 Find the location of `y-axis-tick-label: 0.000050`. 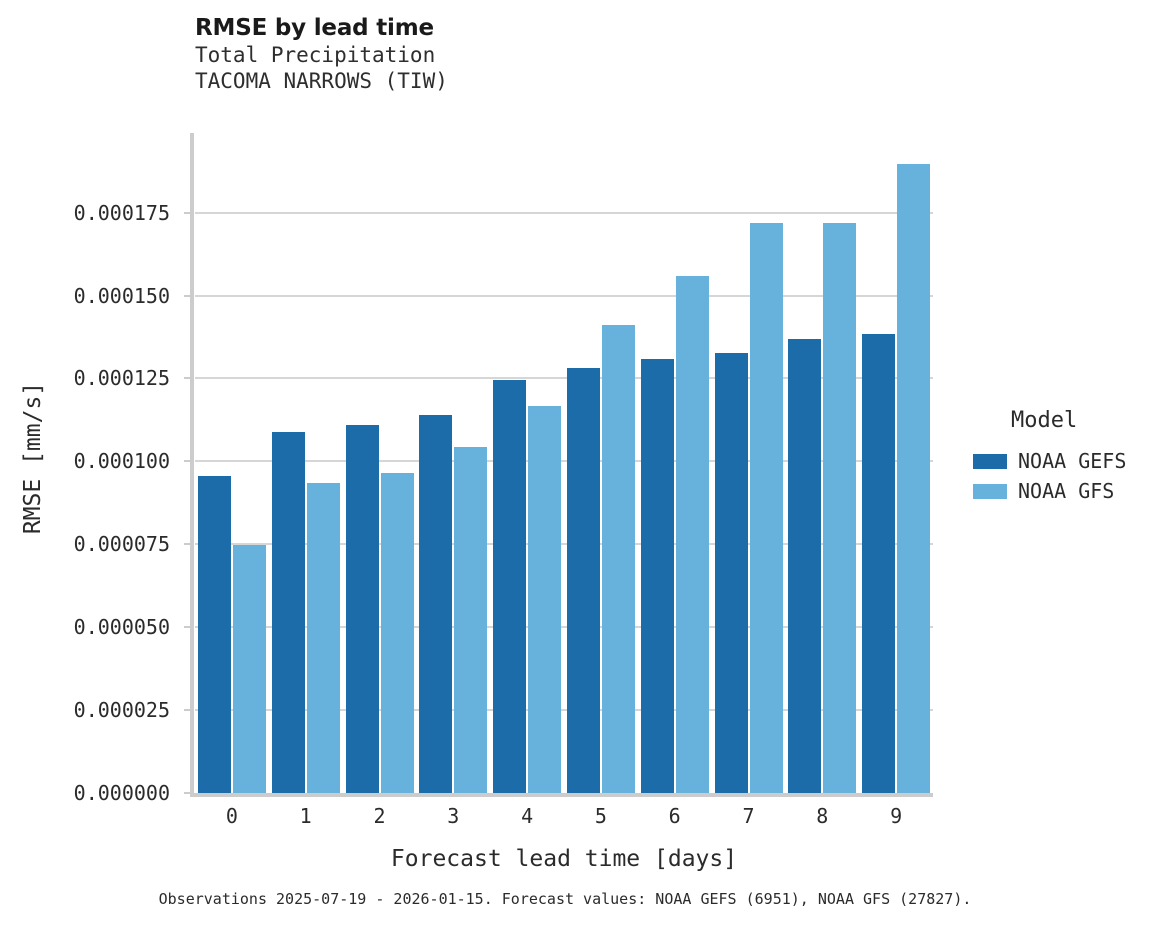

y-axis-tick-label: 0.000050 is located at coordinates (121, 627).